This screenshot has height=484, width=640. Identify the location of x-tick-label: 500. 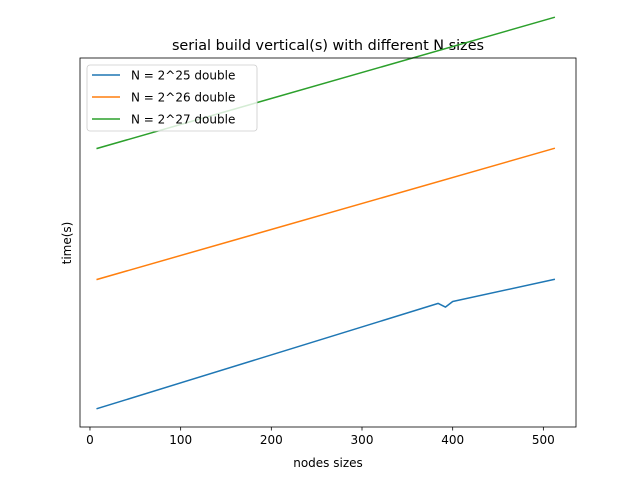
(543, 440).